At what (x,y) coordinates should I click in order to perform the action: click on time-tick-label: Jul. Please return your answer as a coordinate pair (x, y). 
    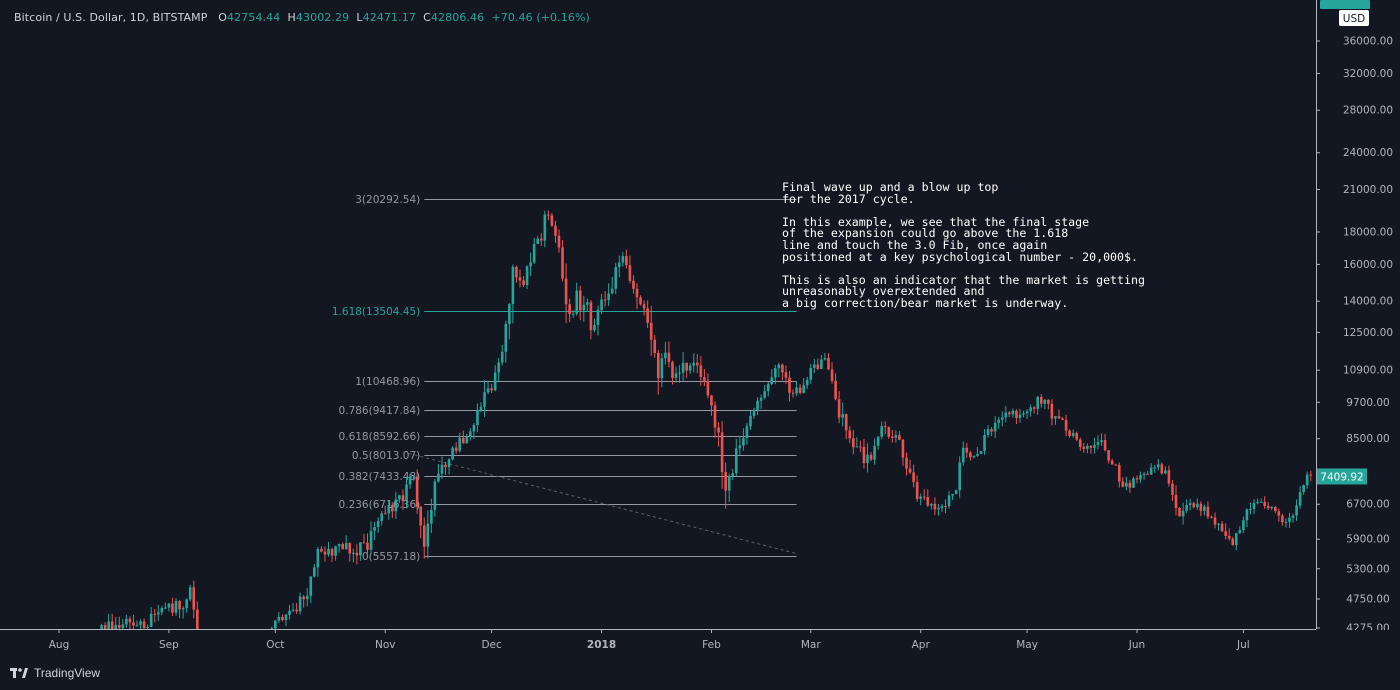
    Looking at the image, I should click on (1243, 645).